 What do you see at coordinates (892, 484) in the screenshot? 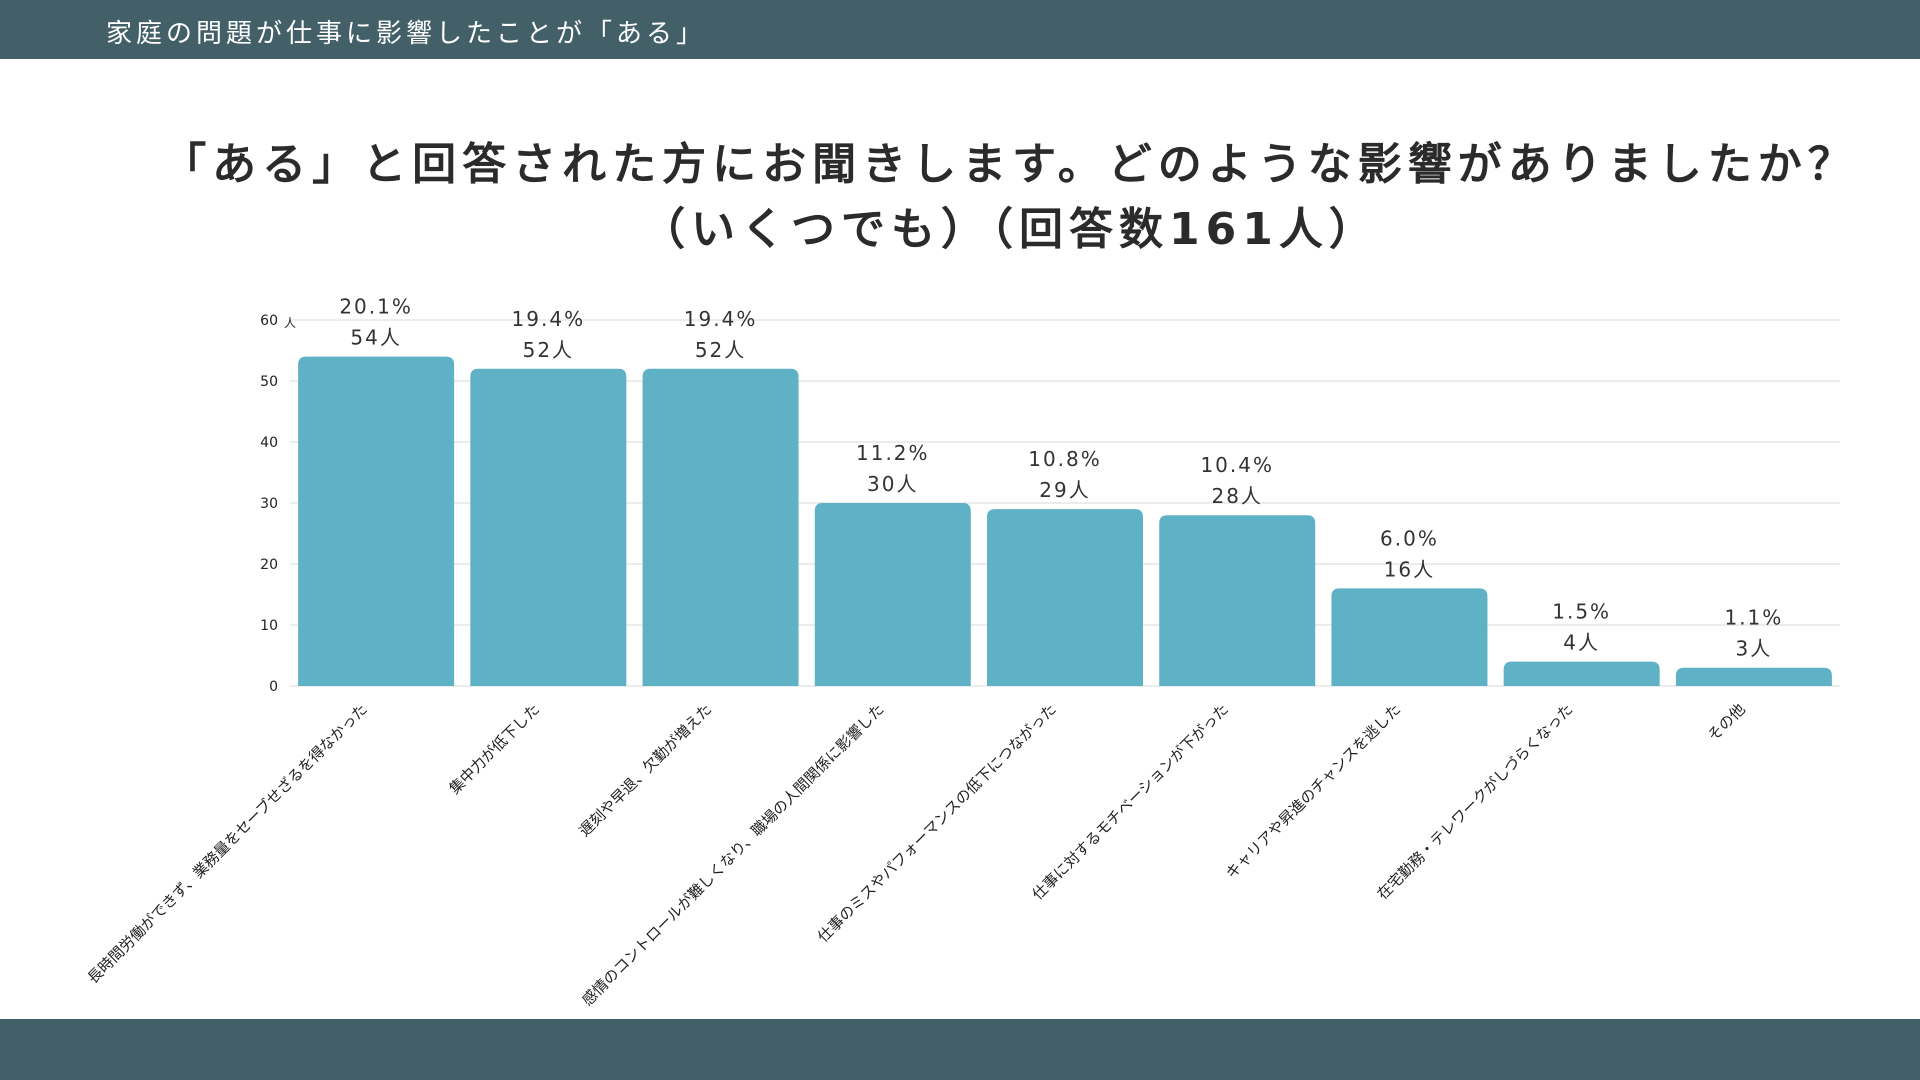
I see `count-label: 30人` at bounding box center [892, 484].